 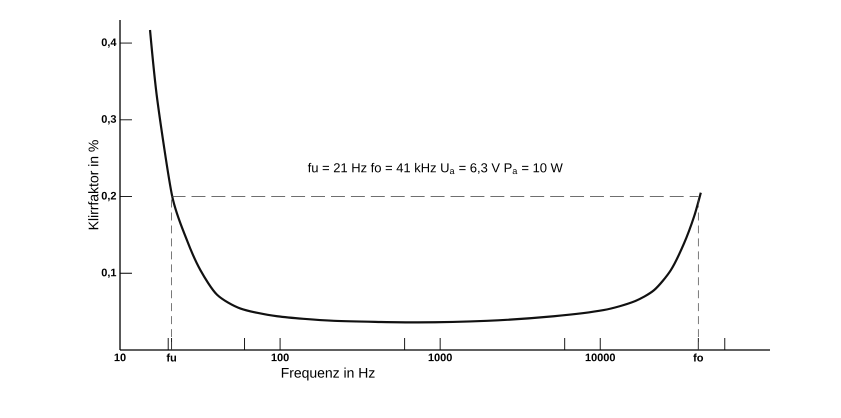 What do you see at coordinates (93, 185) in the screenshot?
I see `y-axis-title: Klirrfaktor in %` at bounding box center [93, 185].